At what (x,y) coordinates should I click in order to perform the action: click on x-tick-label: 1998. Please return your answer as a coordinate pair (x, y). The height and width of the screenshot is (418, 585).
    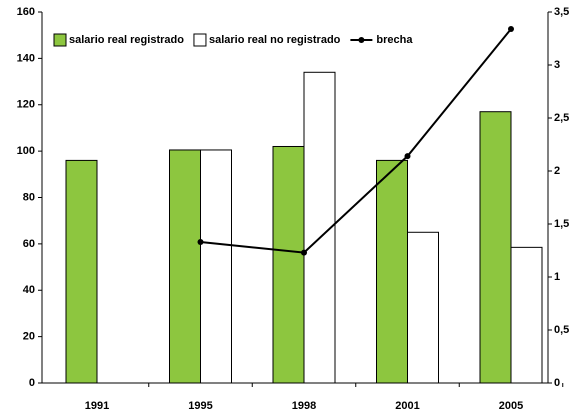
    Looking at the image, I should click on (304, 406).